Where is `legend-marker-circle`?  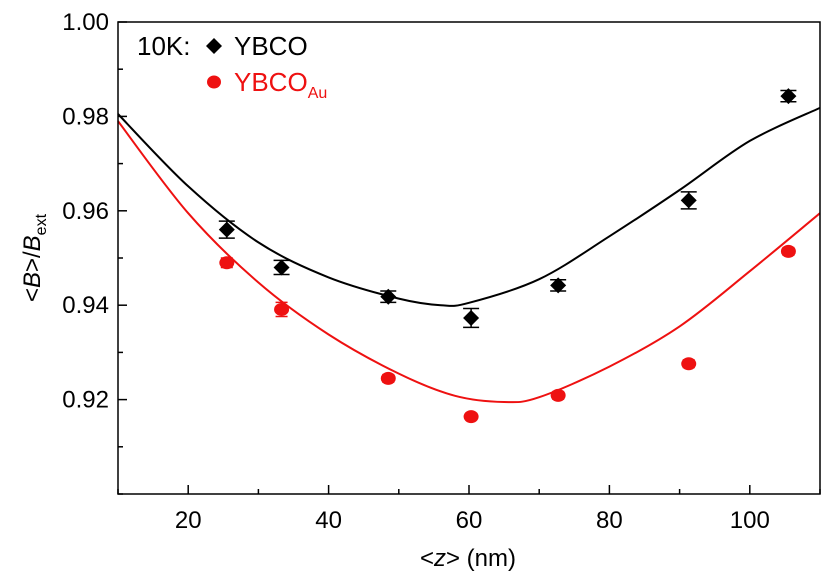 legend-marker-circle is located at coordinates (214, 82).